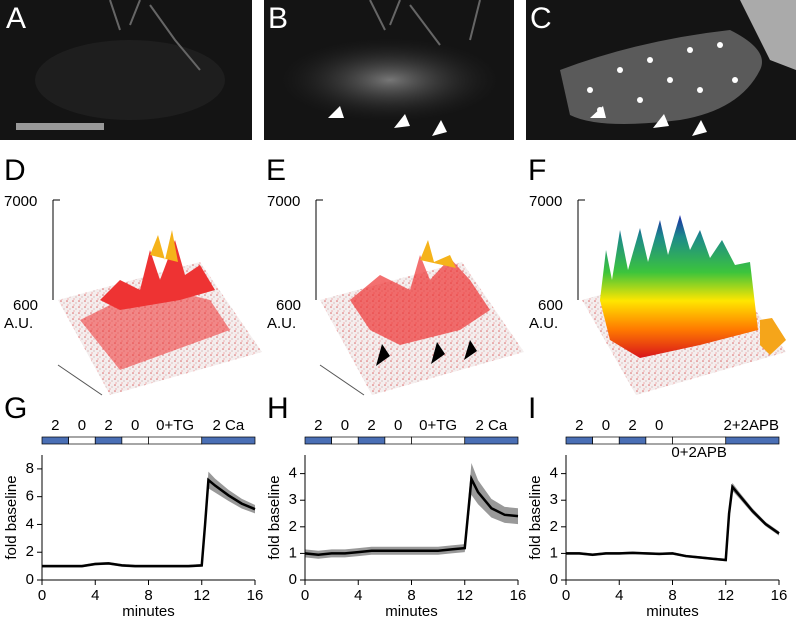 This screenshot has height=640, width=796. Describe the element at coordinates (389, 70) in the screenshot. I see `image-b: B` at that location.